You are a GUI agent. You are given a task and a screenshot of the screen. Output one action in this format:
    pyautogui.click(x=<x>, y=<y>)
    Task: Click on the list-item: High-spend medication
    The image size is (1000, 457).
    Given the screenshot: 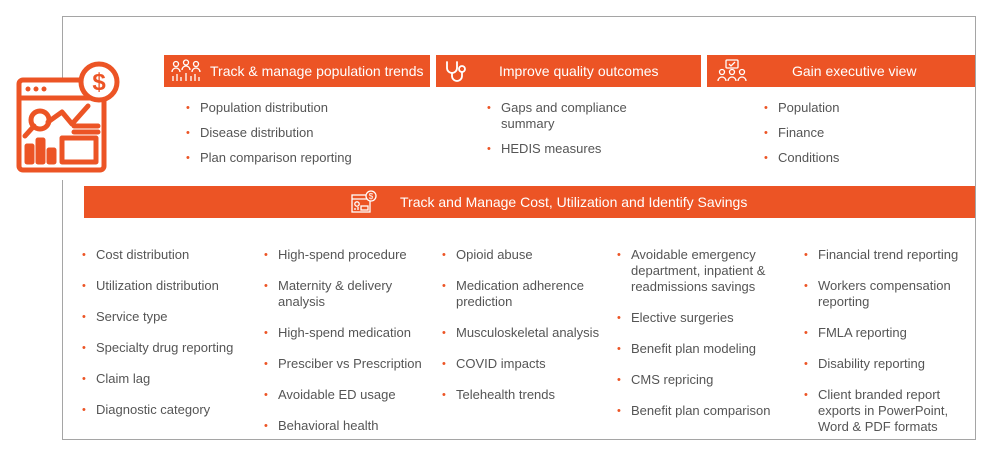 What is the action you would take?
    pyautogui.click(x=351, y=333)
    